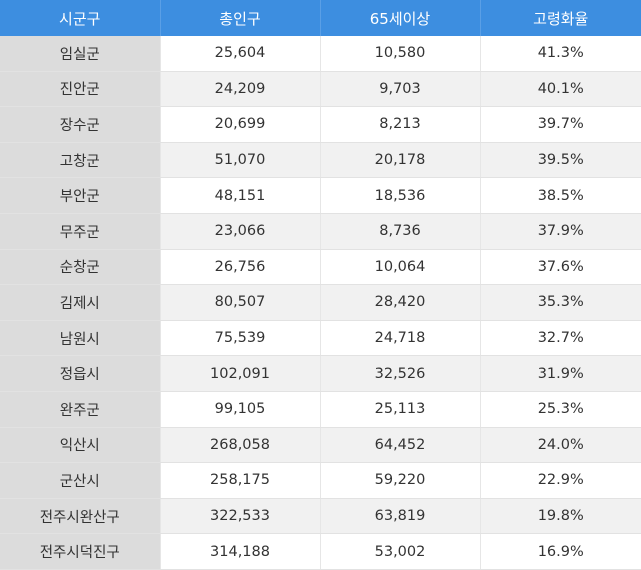 This screenshot has width=641, height=570. What do you see at coordinates (400, 231) in the screenshot?
I see `over-65-cell: 8,736` at bounding box center [400, 231].